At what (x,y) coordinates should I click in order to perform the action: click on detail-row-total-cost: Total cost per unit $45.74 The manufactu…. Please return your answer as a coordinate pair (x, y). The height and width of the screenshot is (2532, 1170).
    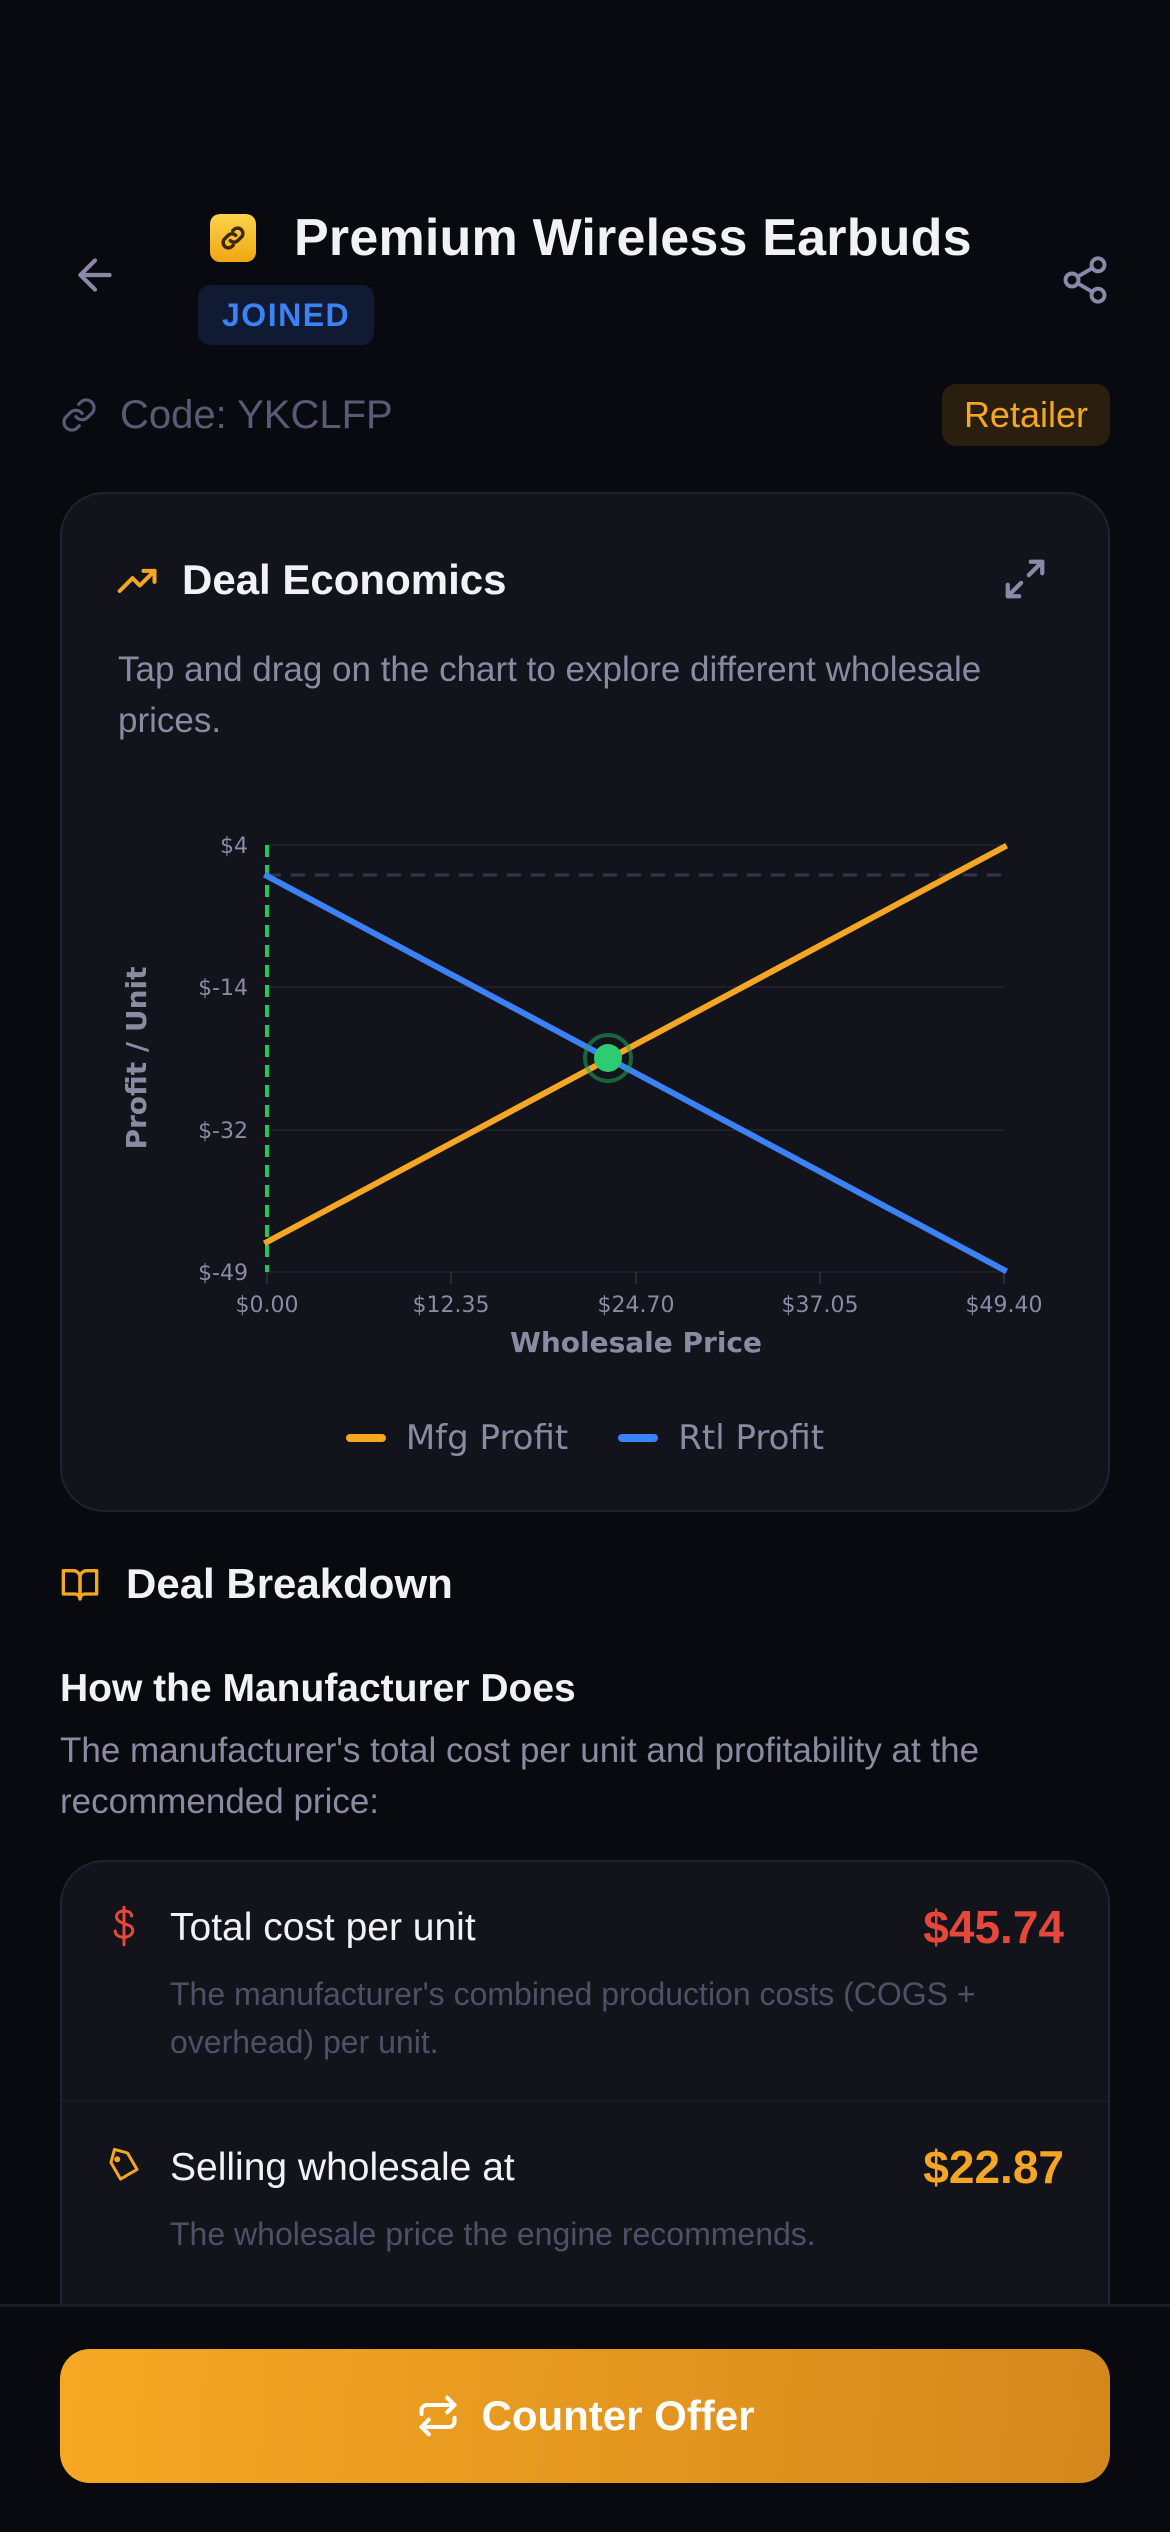
    Looking at the image, I should click on (585, 1982).